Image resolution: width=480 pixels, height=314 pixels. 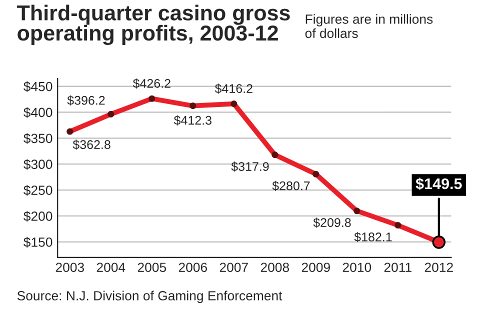 I want to click on y-tick-label: $300, so click(x=38, y=164).